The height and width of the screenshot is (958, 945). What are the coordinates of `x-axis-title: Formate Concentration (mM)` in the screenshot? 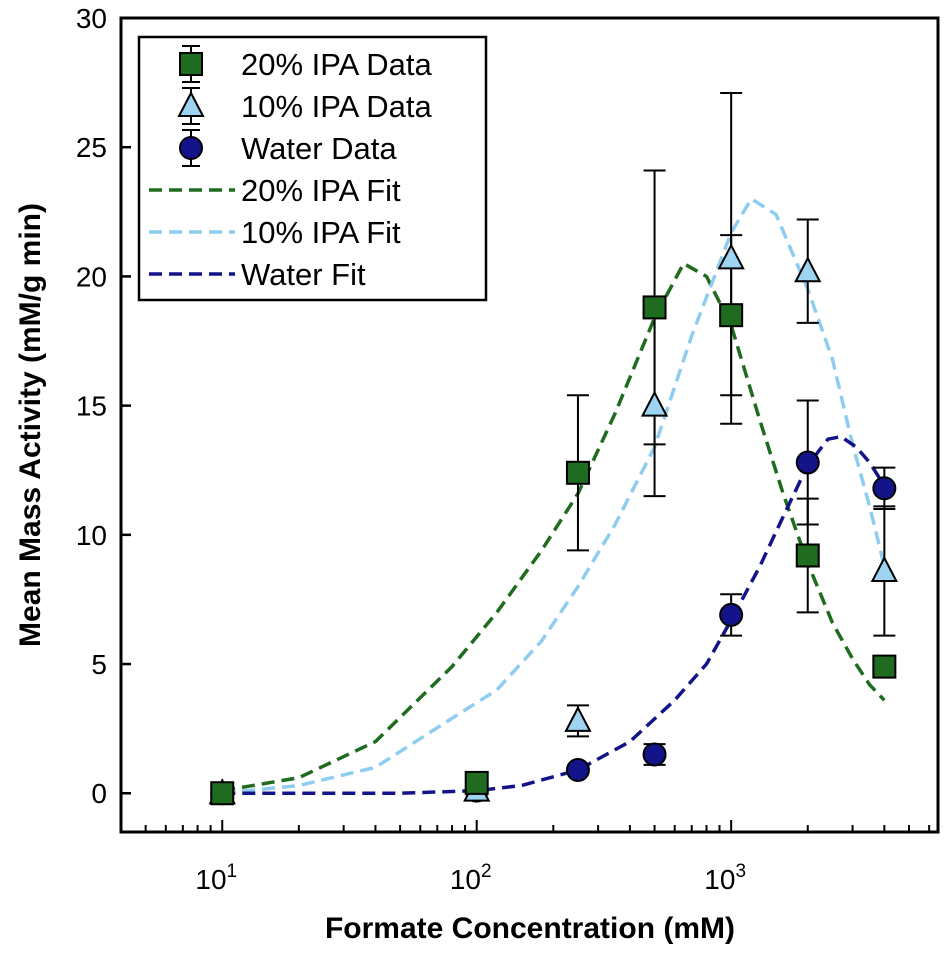 It's located at (530, 928).